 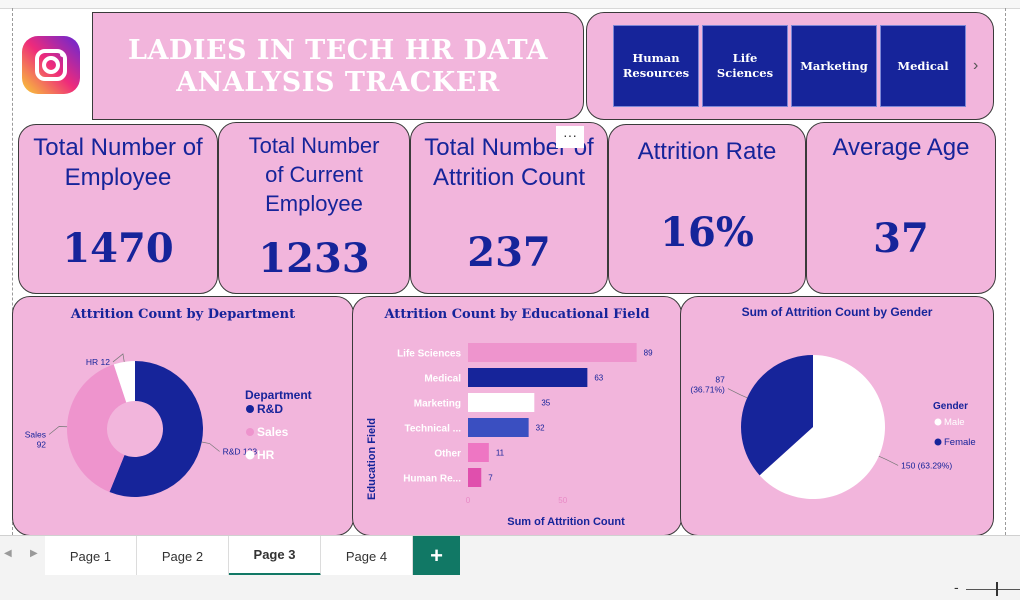 I want to click on tab-page-1: Page 1, so click(x=91, y=556).